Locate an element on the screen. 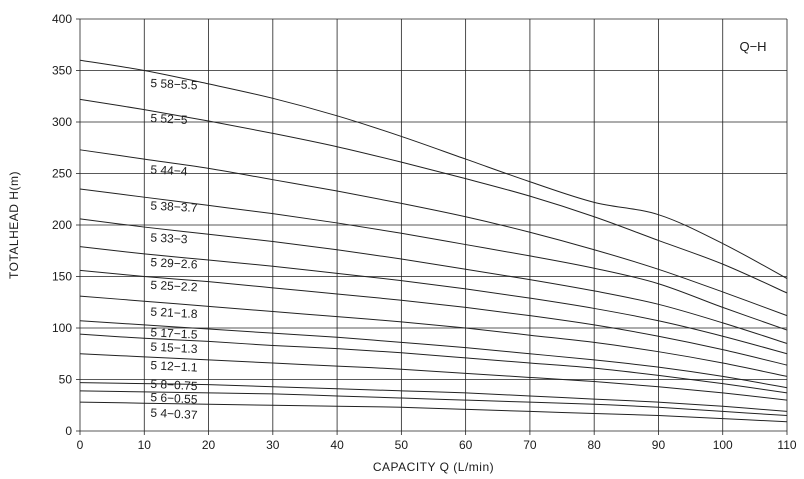  x-tick-label: 10 is located at coordinates (145, 445).